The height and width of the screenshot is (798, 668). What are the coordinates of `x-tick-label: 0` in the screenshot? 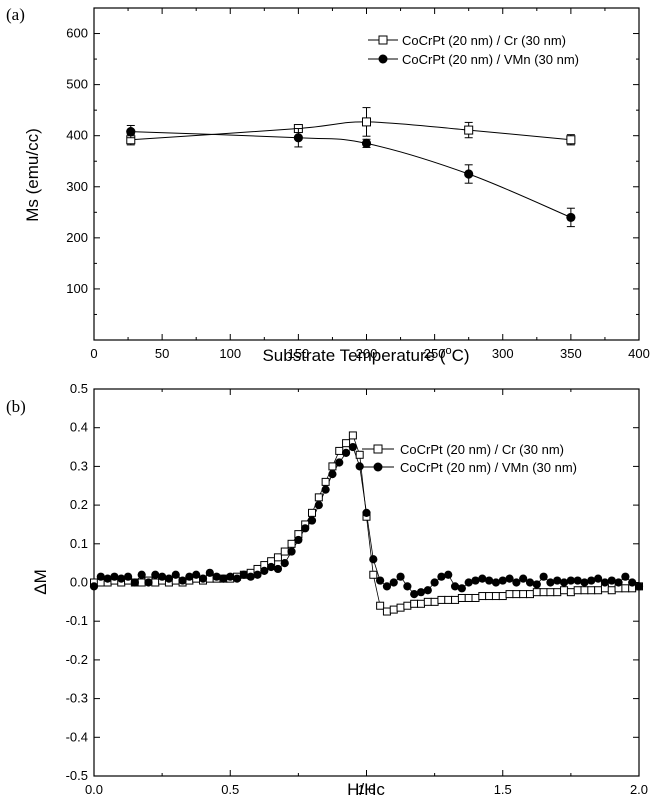 It's located at (93, 353).